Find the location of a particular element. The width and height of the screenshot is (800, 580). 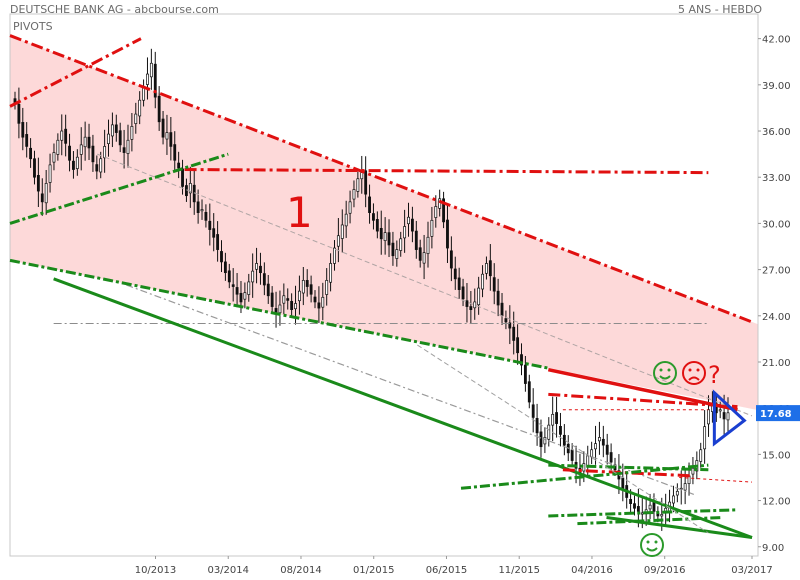

smiley-happy-icon-eye-right is located at coordinates (669, 370).